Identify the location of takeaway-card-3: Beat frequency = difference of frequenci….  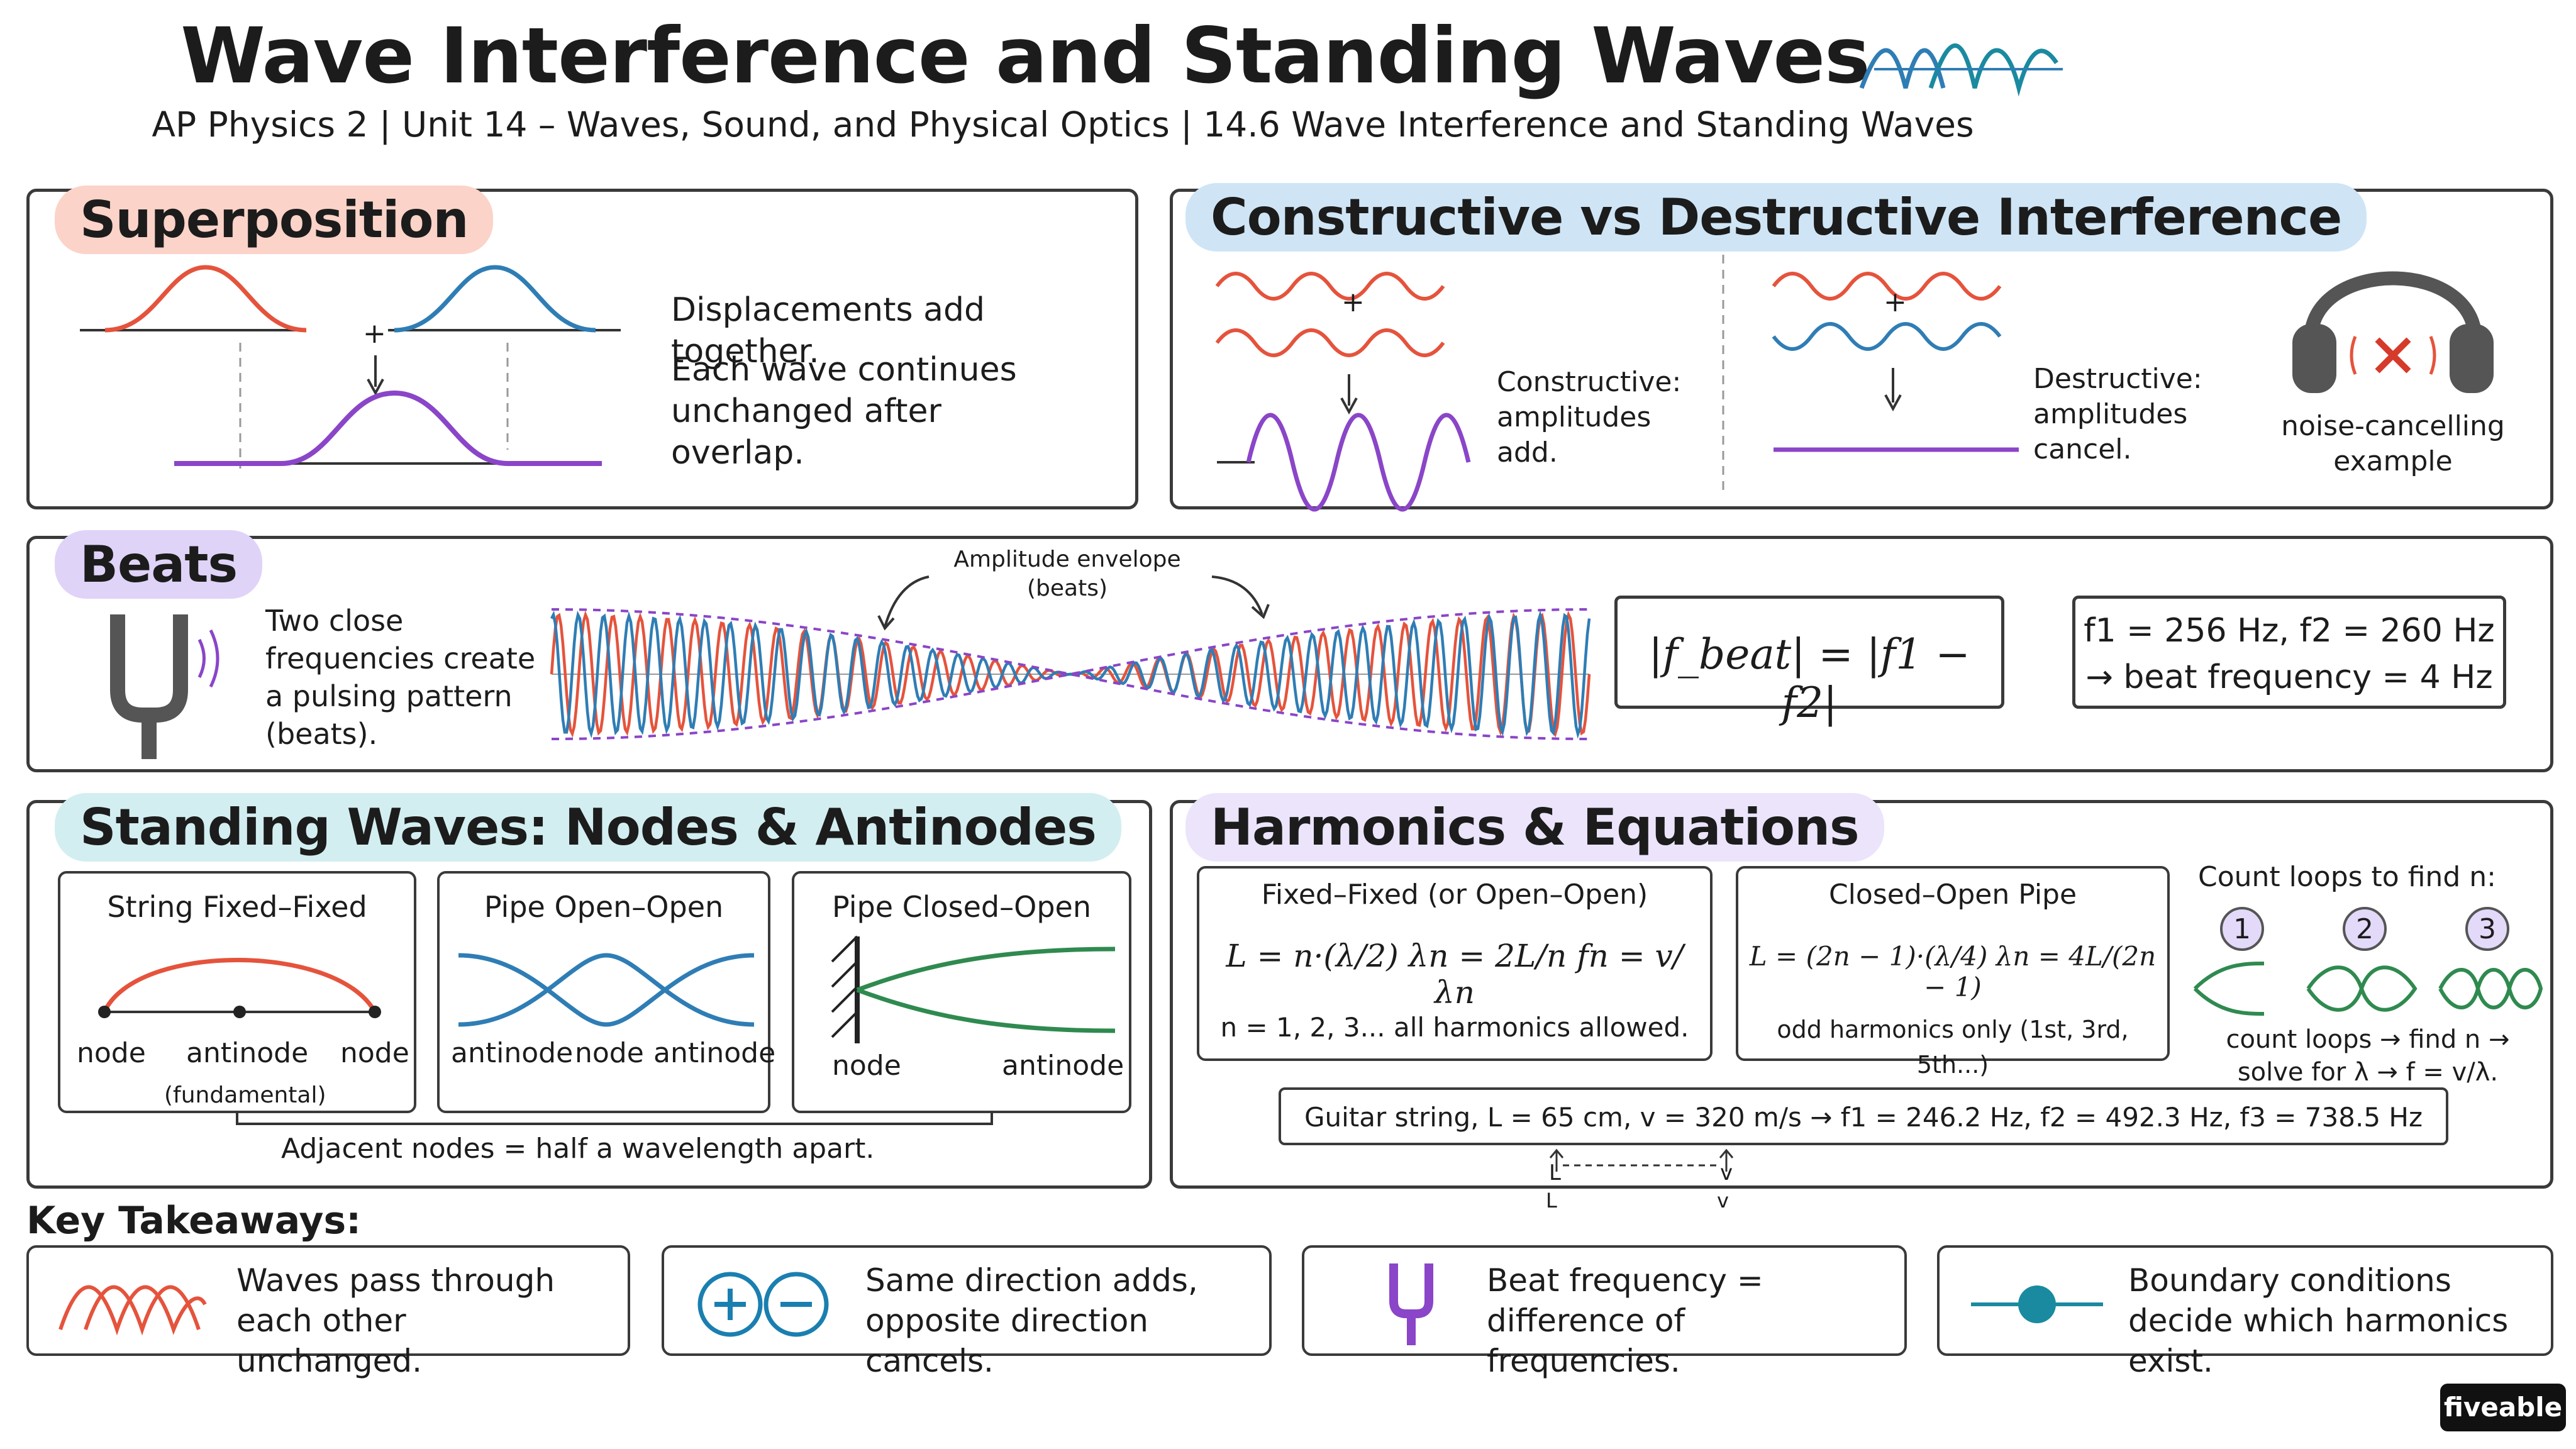
(1604, 1312).